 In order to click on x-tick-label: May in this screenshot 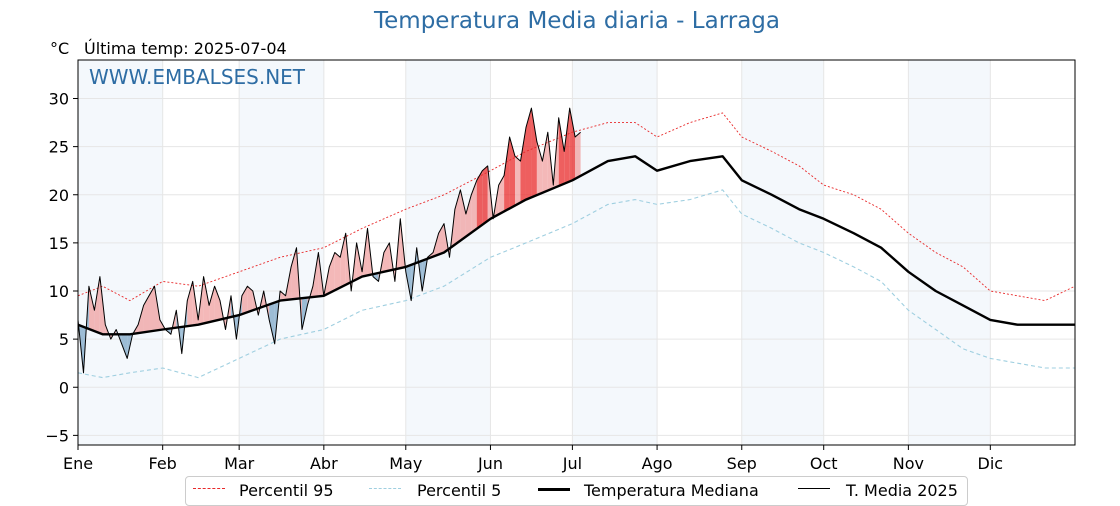, I will do `click(405, 463)`.